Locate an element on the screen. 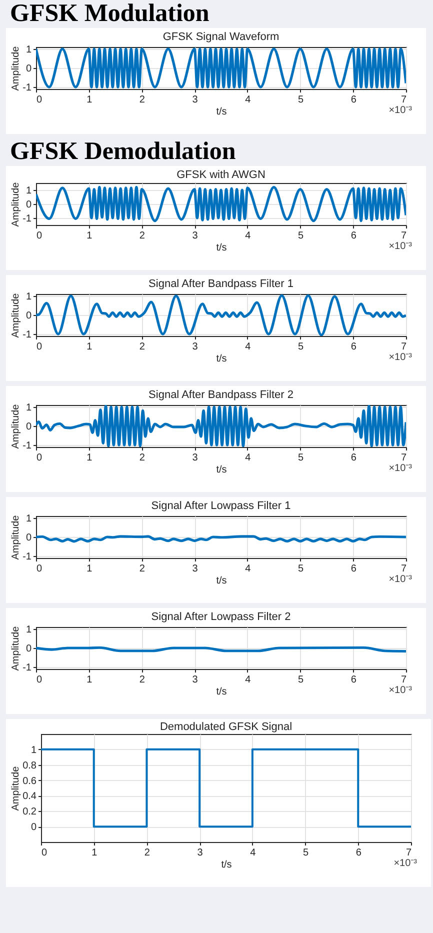 This screenshot has height=933, width=433. y-tick-label: 0.6 is located at coordinates (29, 781).